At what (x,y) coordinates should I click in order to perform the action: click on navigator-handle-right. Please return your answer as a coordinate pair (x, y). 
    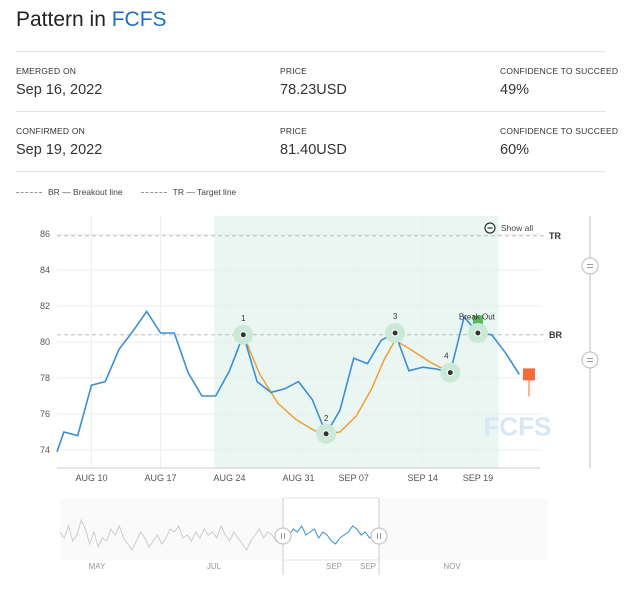
    Looking at the image, I should click on (379, 536).